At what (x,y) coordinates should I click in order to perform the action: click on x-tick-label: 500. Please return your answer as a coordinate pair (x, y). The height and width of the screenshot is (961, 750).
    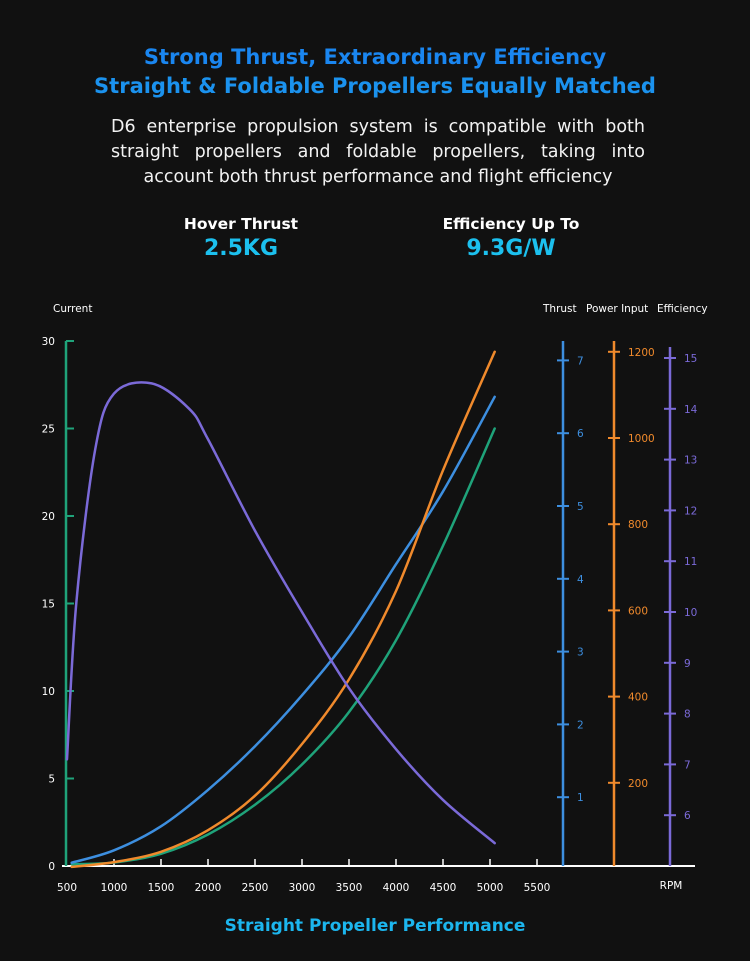
    Looking at the image, I should click on (67, 888).